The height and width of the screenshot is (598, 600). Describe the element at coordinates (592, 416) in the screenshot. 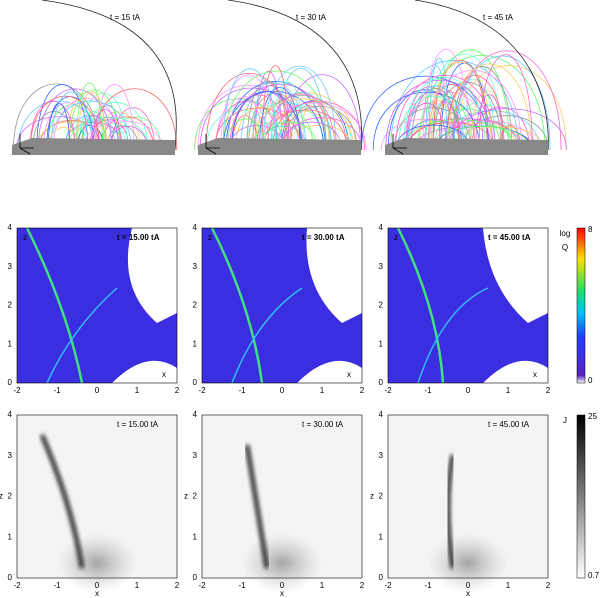

I see `colorbar-max: 25` at that location.